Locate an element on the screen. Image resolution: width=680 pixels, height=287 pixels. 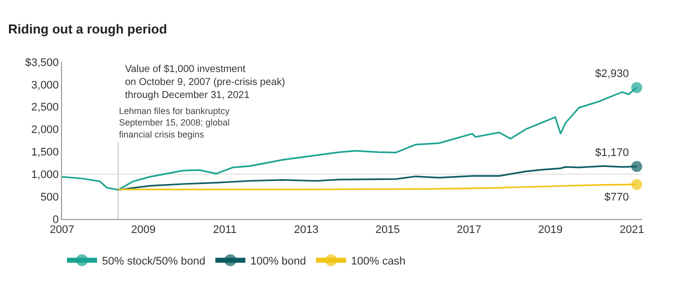
x-tick-label: 2019 is located at coordinates (550, 230).